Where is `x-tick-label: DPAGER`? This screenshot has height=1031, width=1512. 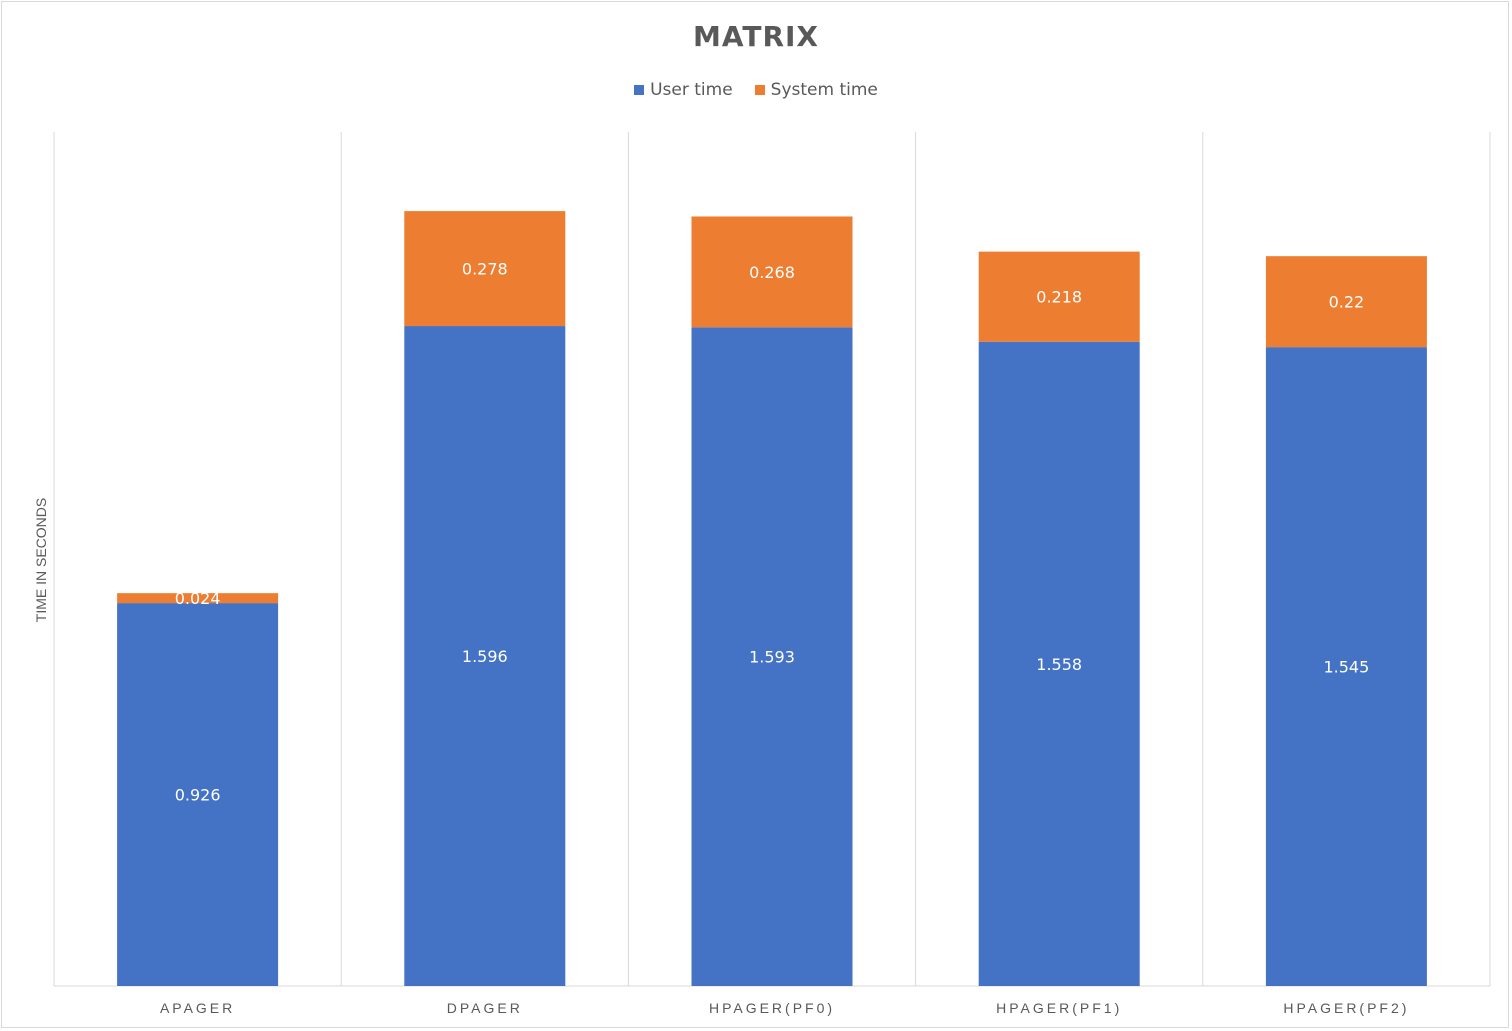 x-tick-label: DPAGER is located at coordinates (485, 1008).